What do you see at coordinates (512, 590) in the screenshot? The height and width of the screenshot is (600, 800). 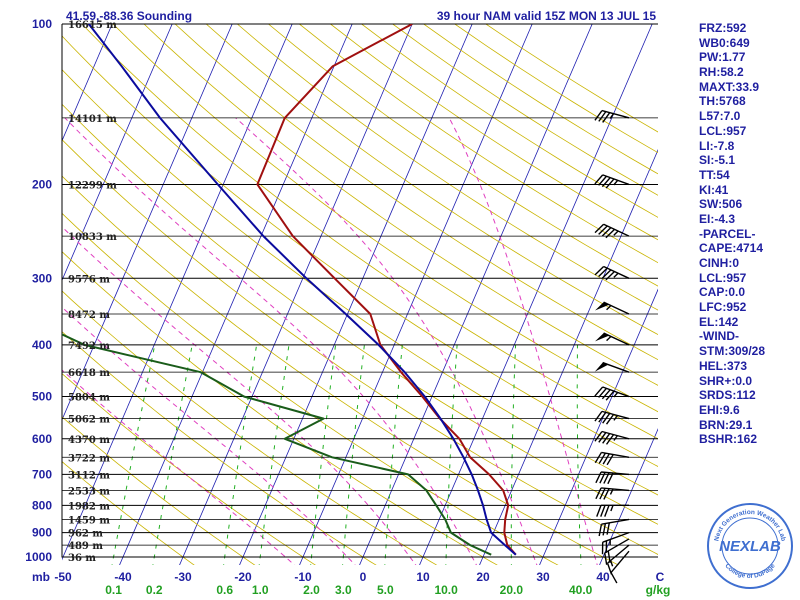 I see `mixing-ratio-label: 20.0` at bounding box center [512, 590].